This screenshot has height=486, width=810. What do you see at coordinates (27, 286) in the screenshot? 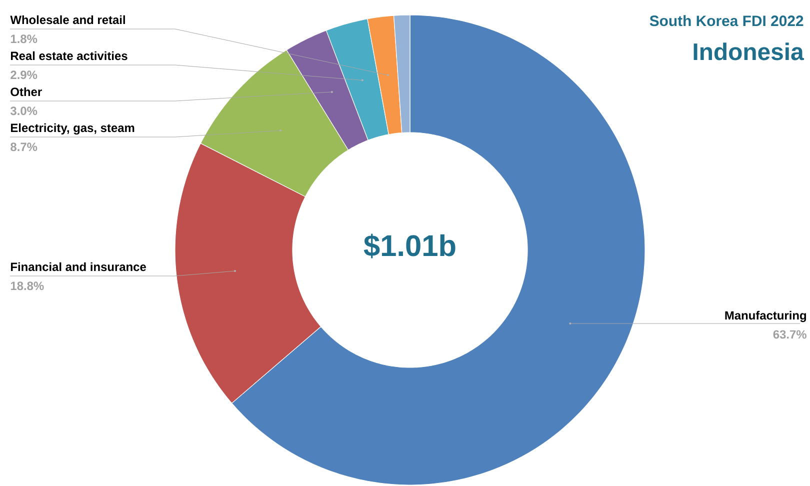
I see `data-label: 18.8%` at bounding box center [27, 286].